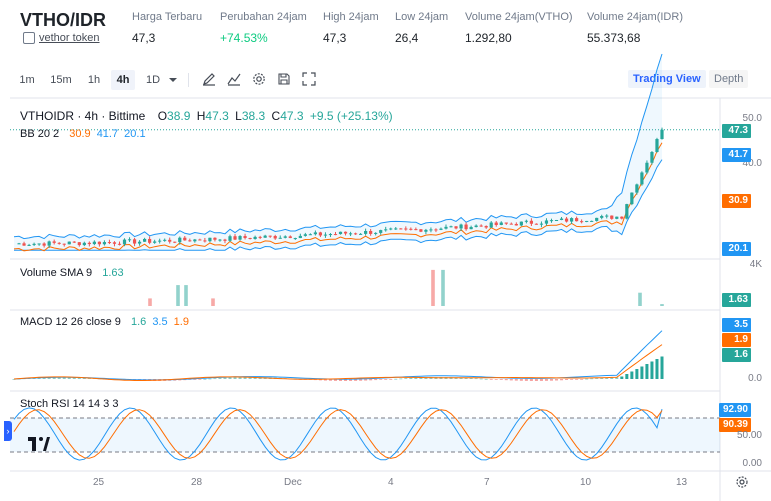 The width and height of the screenshot is (771, 501). I want to click on fullscreen-icon, so click(309, 79).